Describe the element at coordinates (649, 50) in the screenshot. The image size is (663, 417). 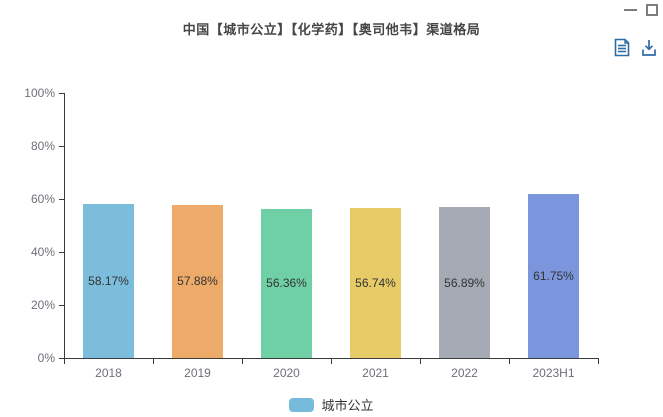
I see `download-icon` at that location.